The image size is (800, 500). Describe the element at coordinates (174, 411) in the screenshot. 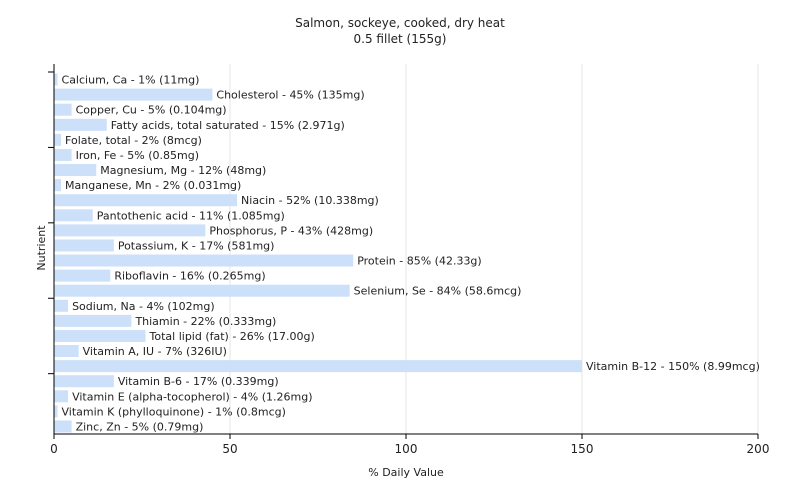

I see `bar-label: Vitamin K (phylloquinone) - 1% (0.8mcg)` at that location.